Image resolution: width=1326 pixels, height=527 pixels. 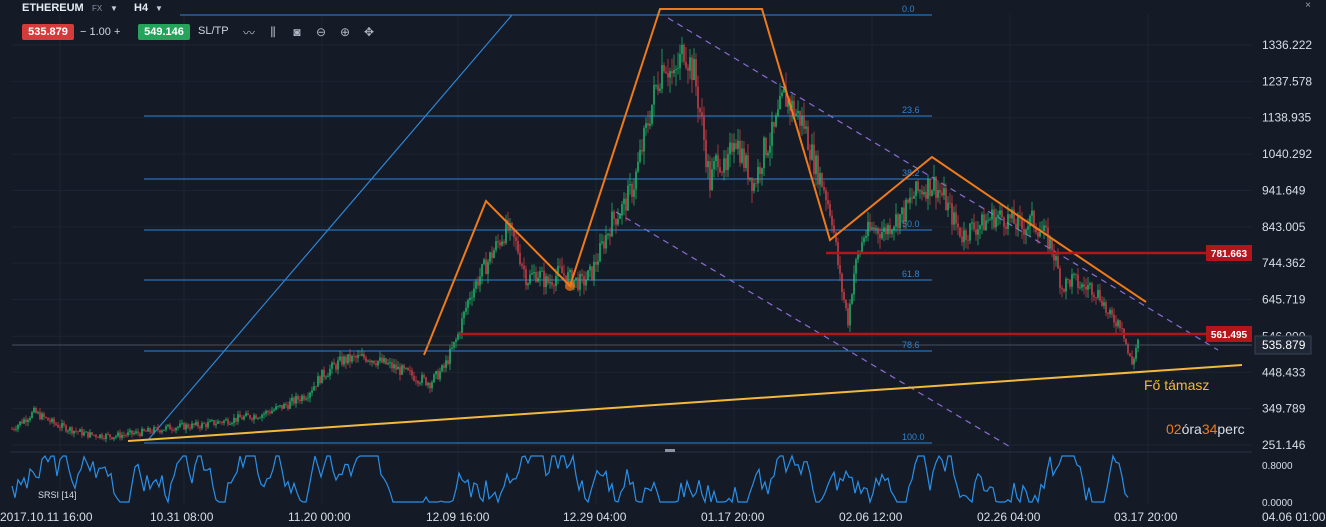 I want to click on camera-icon: ◙, so click(x=297, y=32).